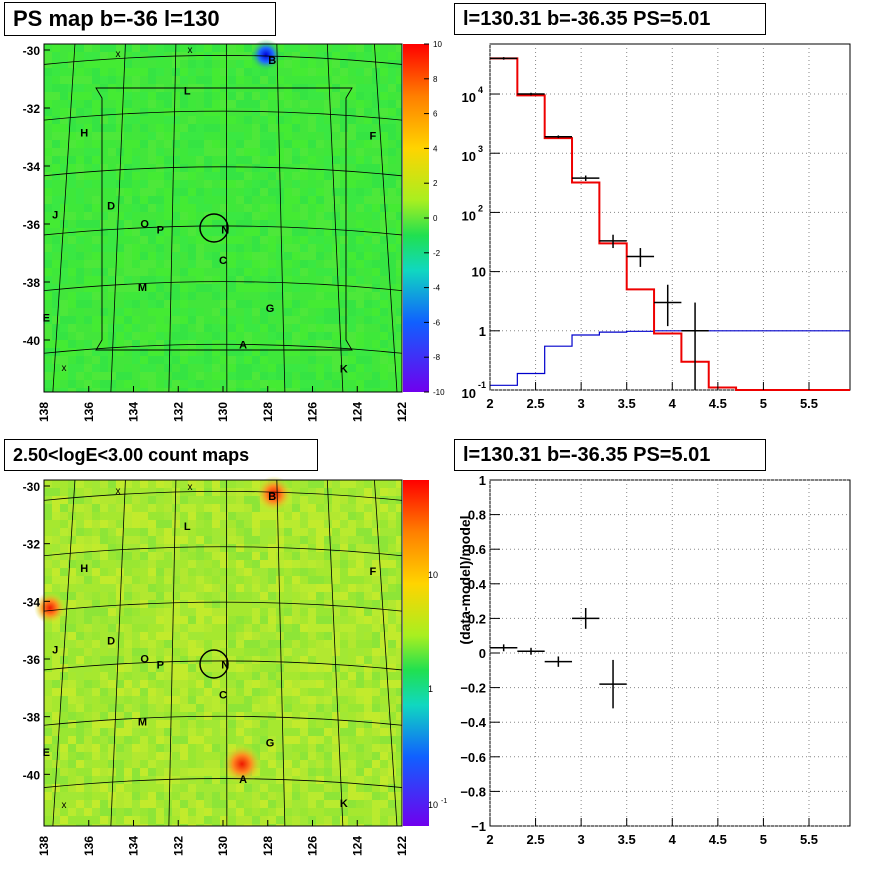 The height and width of the screenshot is (872, 896). What do you see at coordinates (477, 515) in the screenshot?
I see `y-tick-label: 0.8` at bounding box center [477, 515].